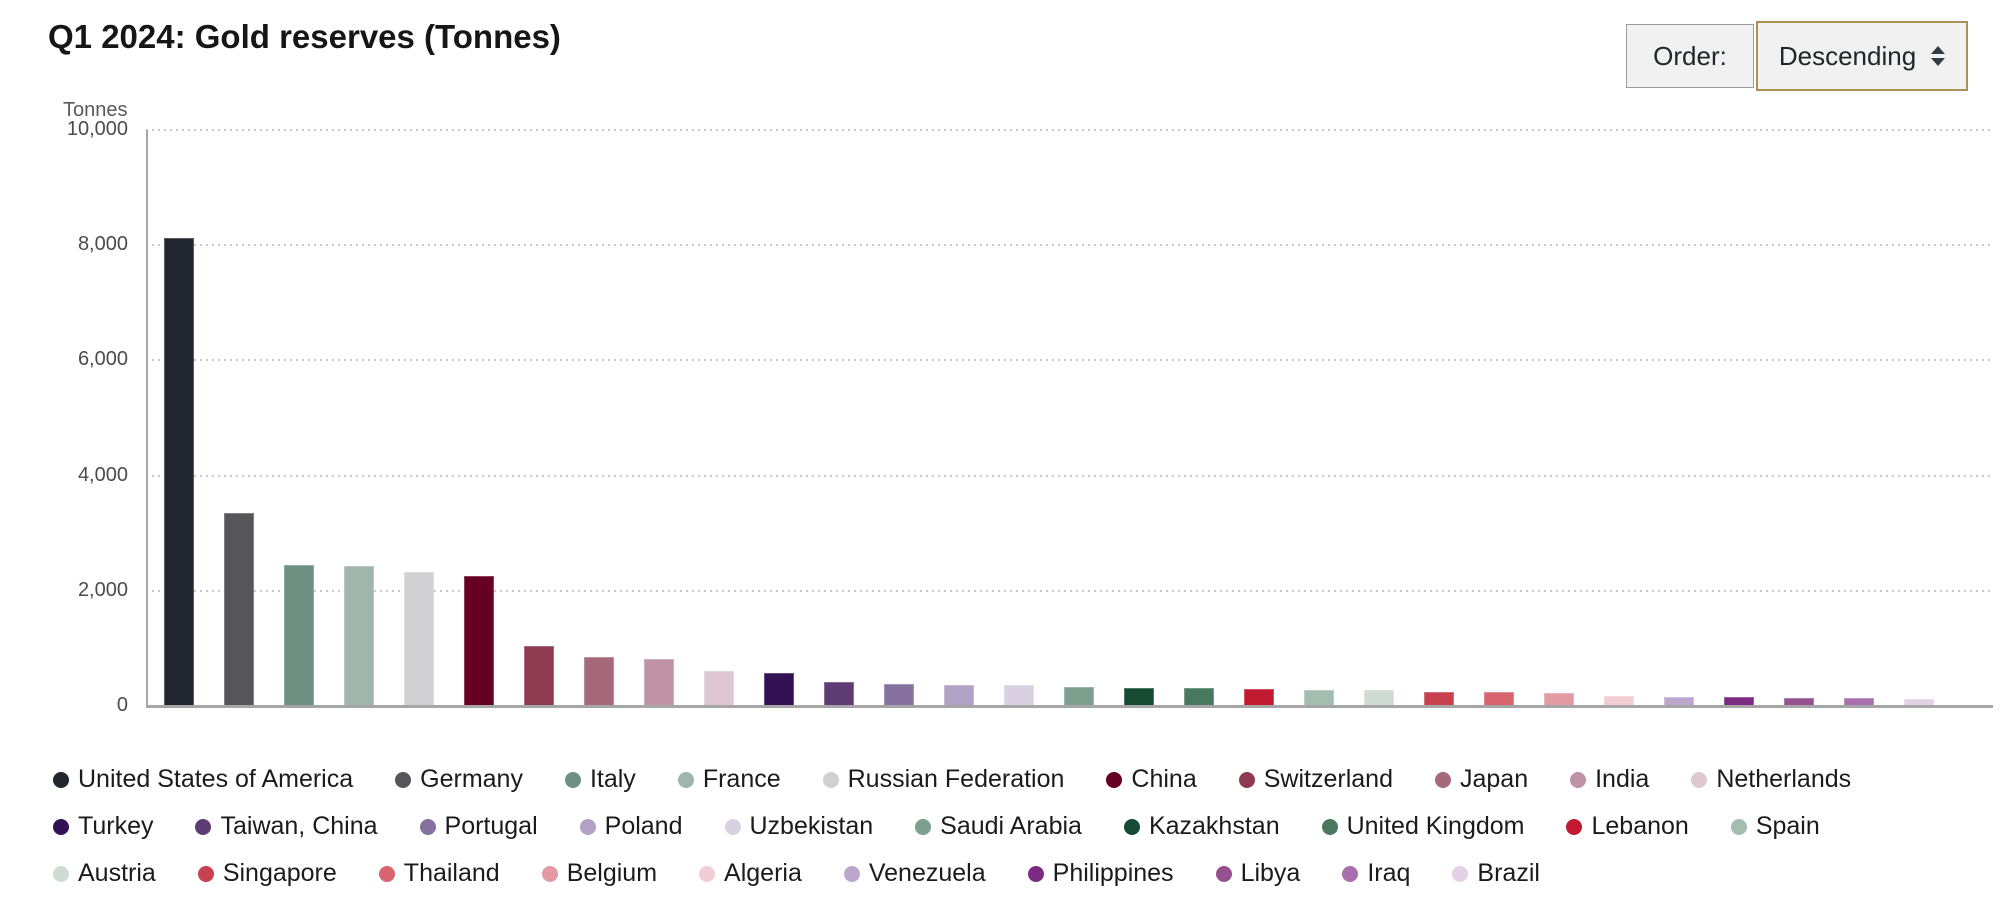 The height and width of the screenshot is (900, 2000). What do you see at coordinates (1389, 873) in the screenshot?
I see `legend-item-label: Iraq` at bounding box center [1389, 873].